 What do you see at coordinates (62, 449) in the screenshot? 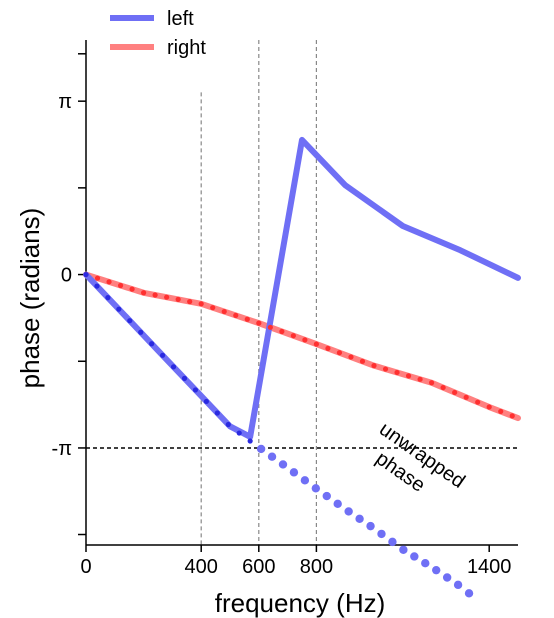
I see `y-tick-label-0: -π` at bounding box center [62, 449].